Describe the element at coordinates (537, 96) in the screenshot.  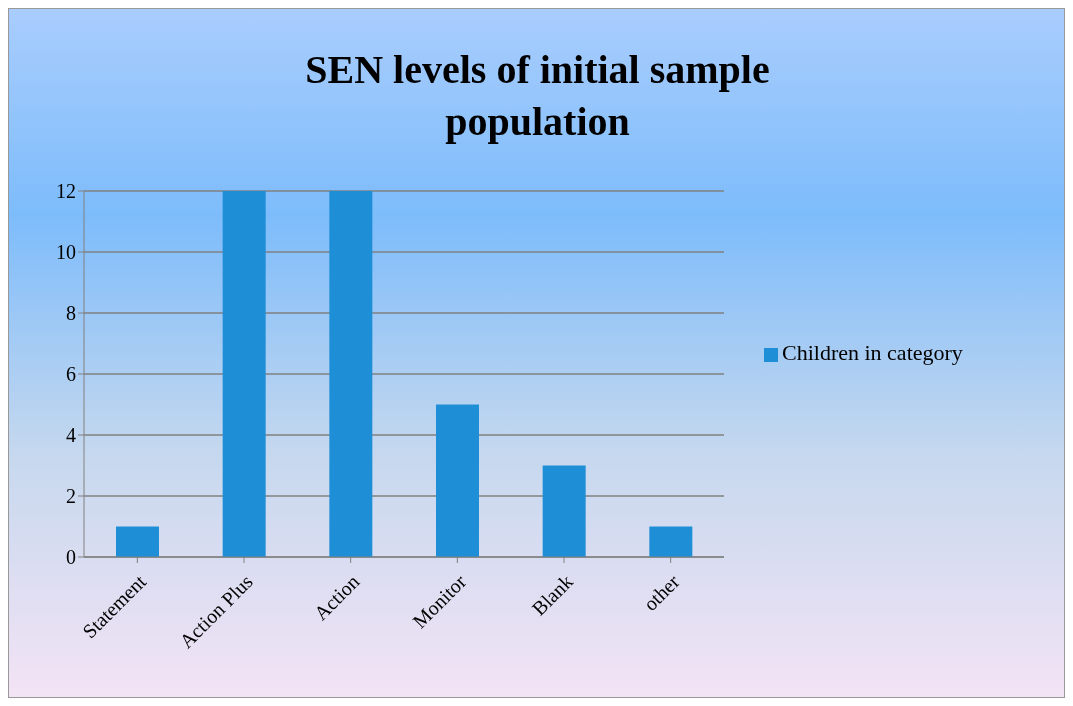
I see `chart-title: SEN levels of initial sample population` at that location.